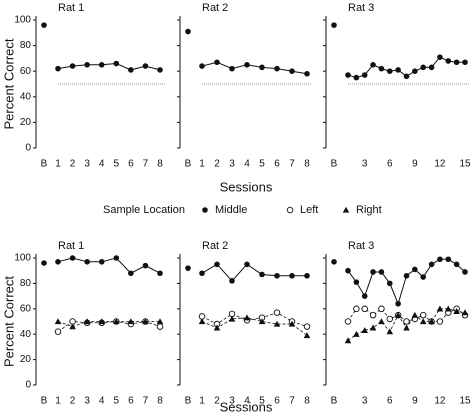 The height and width of the screenshot is (415, 474). I want to click on legend-title: Sample Location, so click(144, 210).